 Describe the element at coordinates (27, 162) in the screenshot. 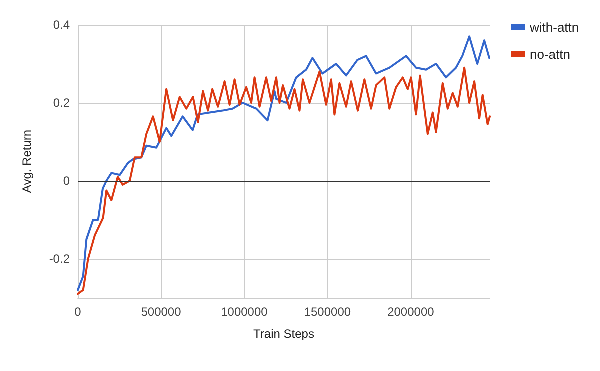

I see `y-axis-title: Avg. Return` at that location.